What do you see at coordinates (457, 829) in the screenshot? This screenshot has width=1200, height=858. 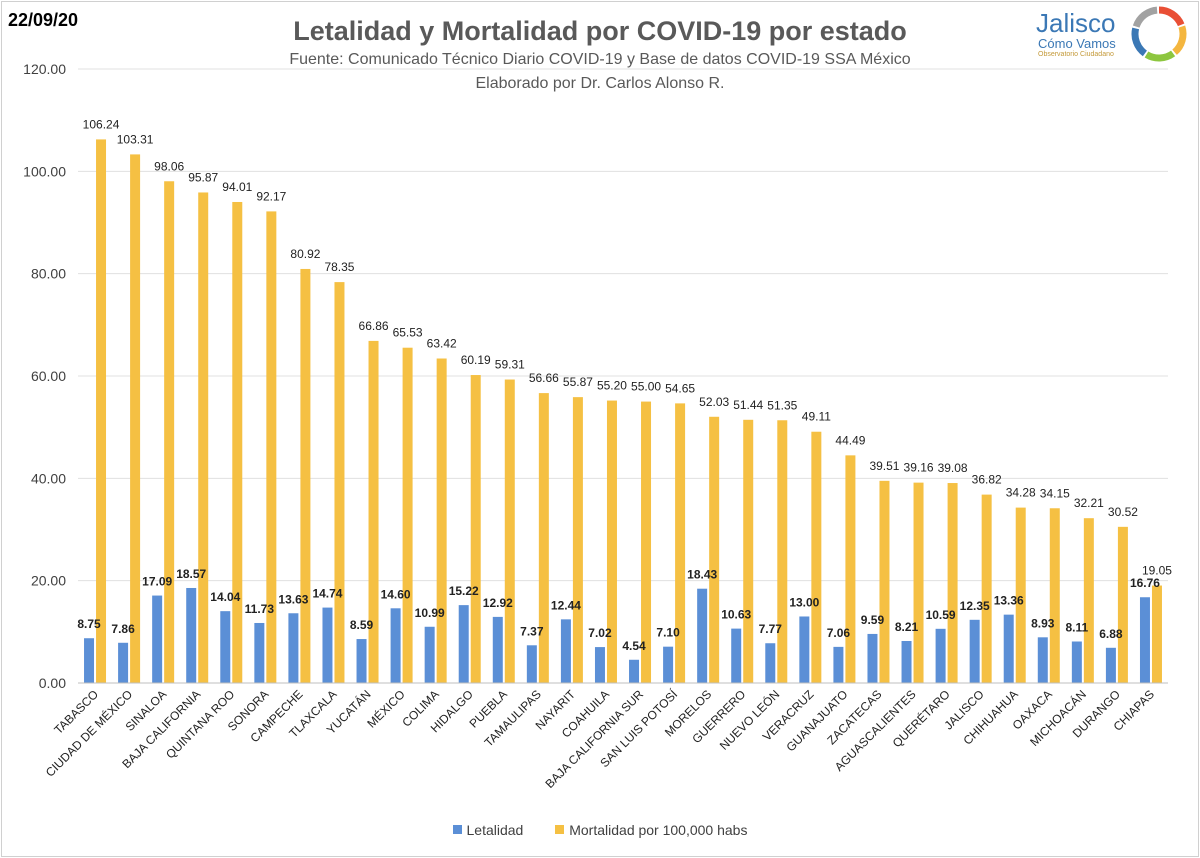 I see `legend-swatch-letalidad` at bounding box center [457, 829].